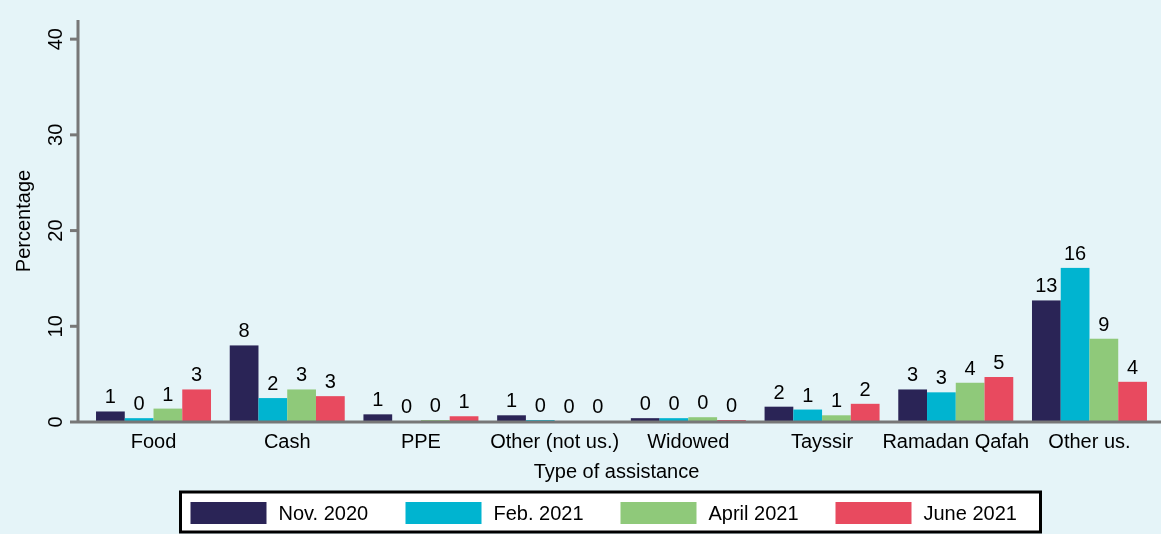 The height and width of the screenshot is (534, 1161). I want to click on y-tick-label: 20, so click(55, 230).